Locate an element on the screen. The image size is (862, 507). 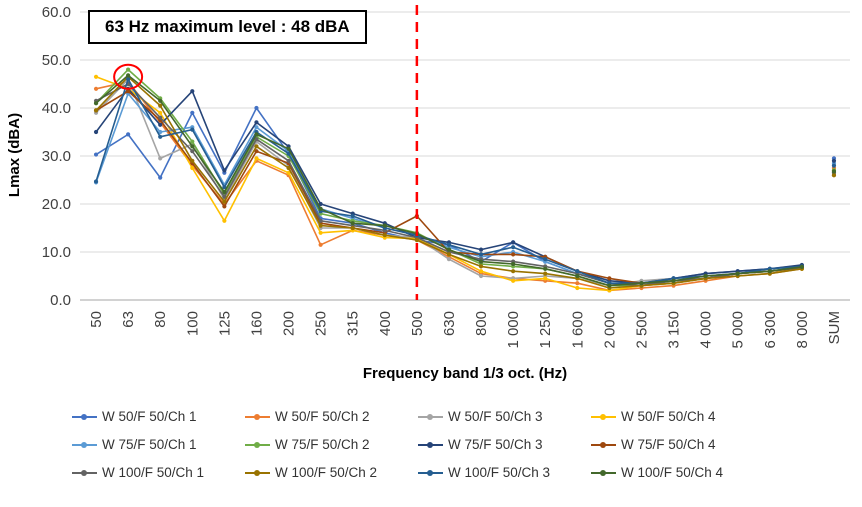
legend-label: W 50/F 50/Ch 2 is located at coordinates (322, 416).